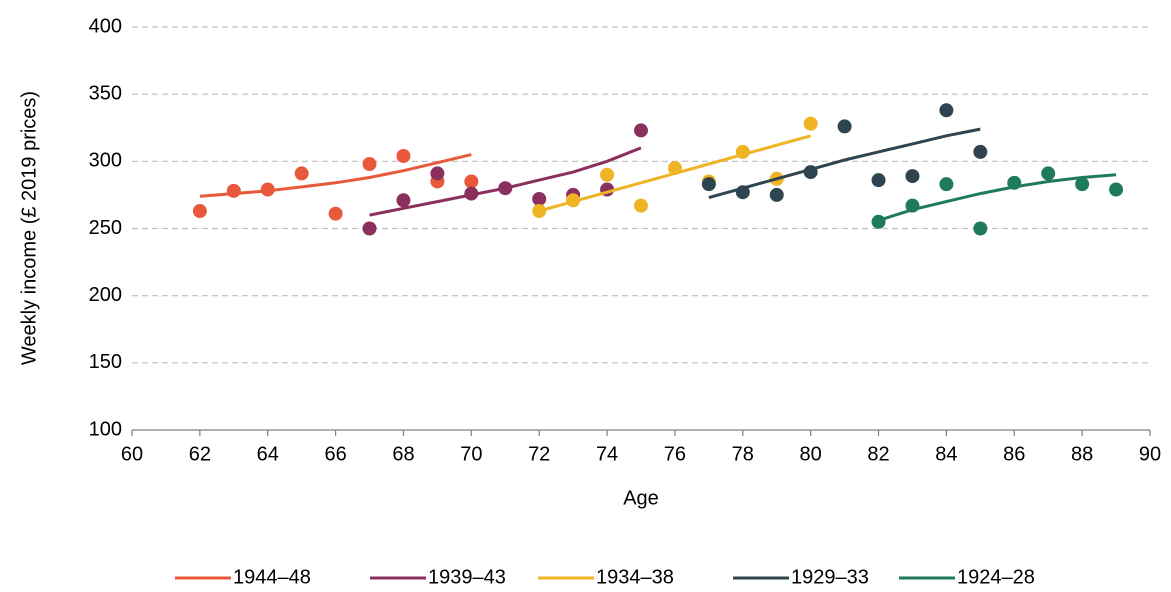 The image size is (1171, 592). What do you see at coordinates (641, 498) in the screenshot?
I see `x-axis-label: Age` at bounding box center [641, 498].